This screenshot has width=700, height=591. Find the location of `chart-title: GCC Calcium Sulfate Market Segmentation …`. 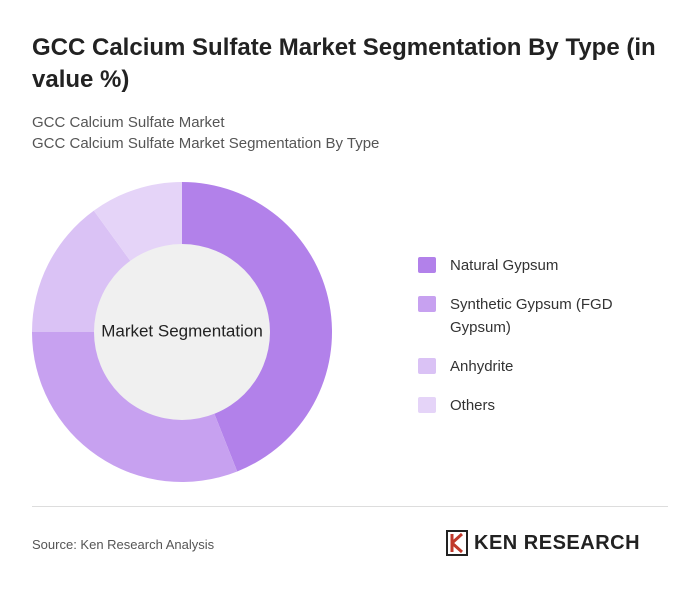

chart-title: GCC Calcium Sulfate Market Segmentation … is located at coordinates (344, 63).